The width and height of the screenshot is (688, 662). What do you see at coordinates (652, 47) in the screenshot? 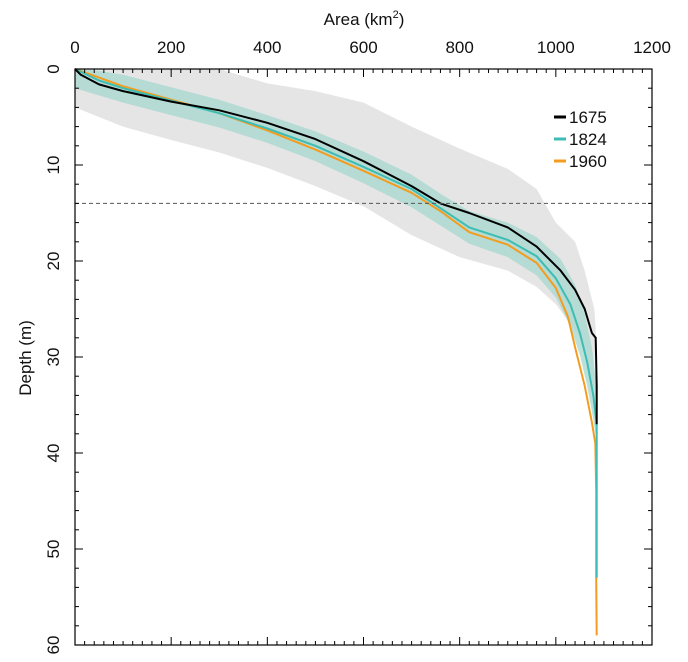
I see `x-tick-label: 1200` at bounding box center [652, 47].